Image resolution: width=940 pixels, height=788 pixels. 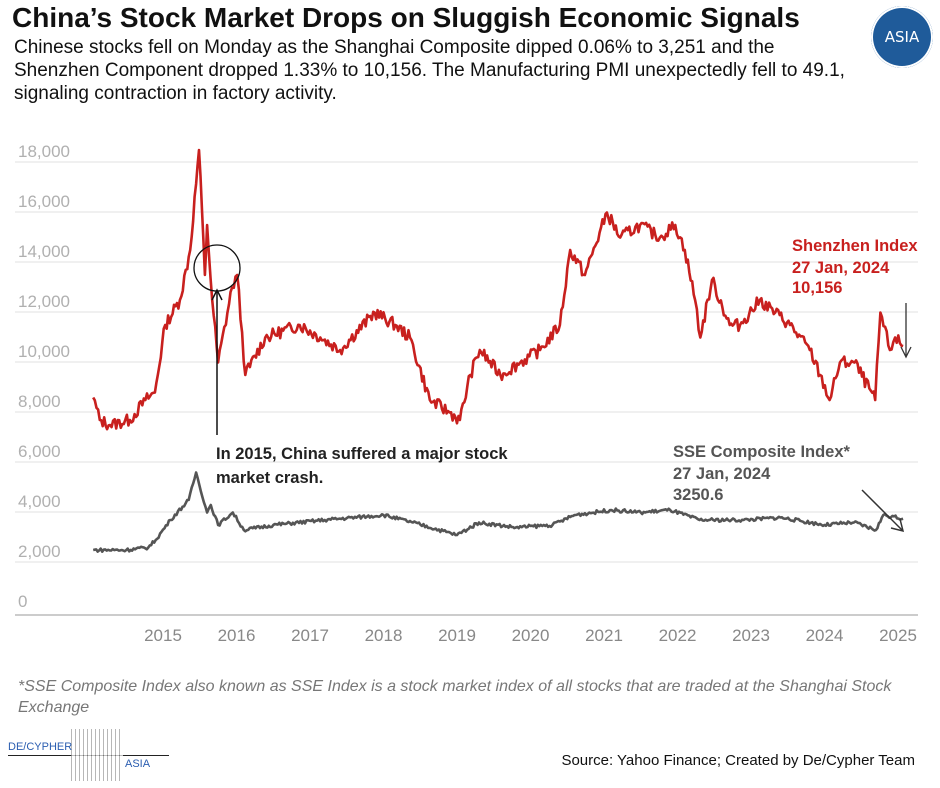 I want to click on sse-arrow-head, so click(x=897, y=525).